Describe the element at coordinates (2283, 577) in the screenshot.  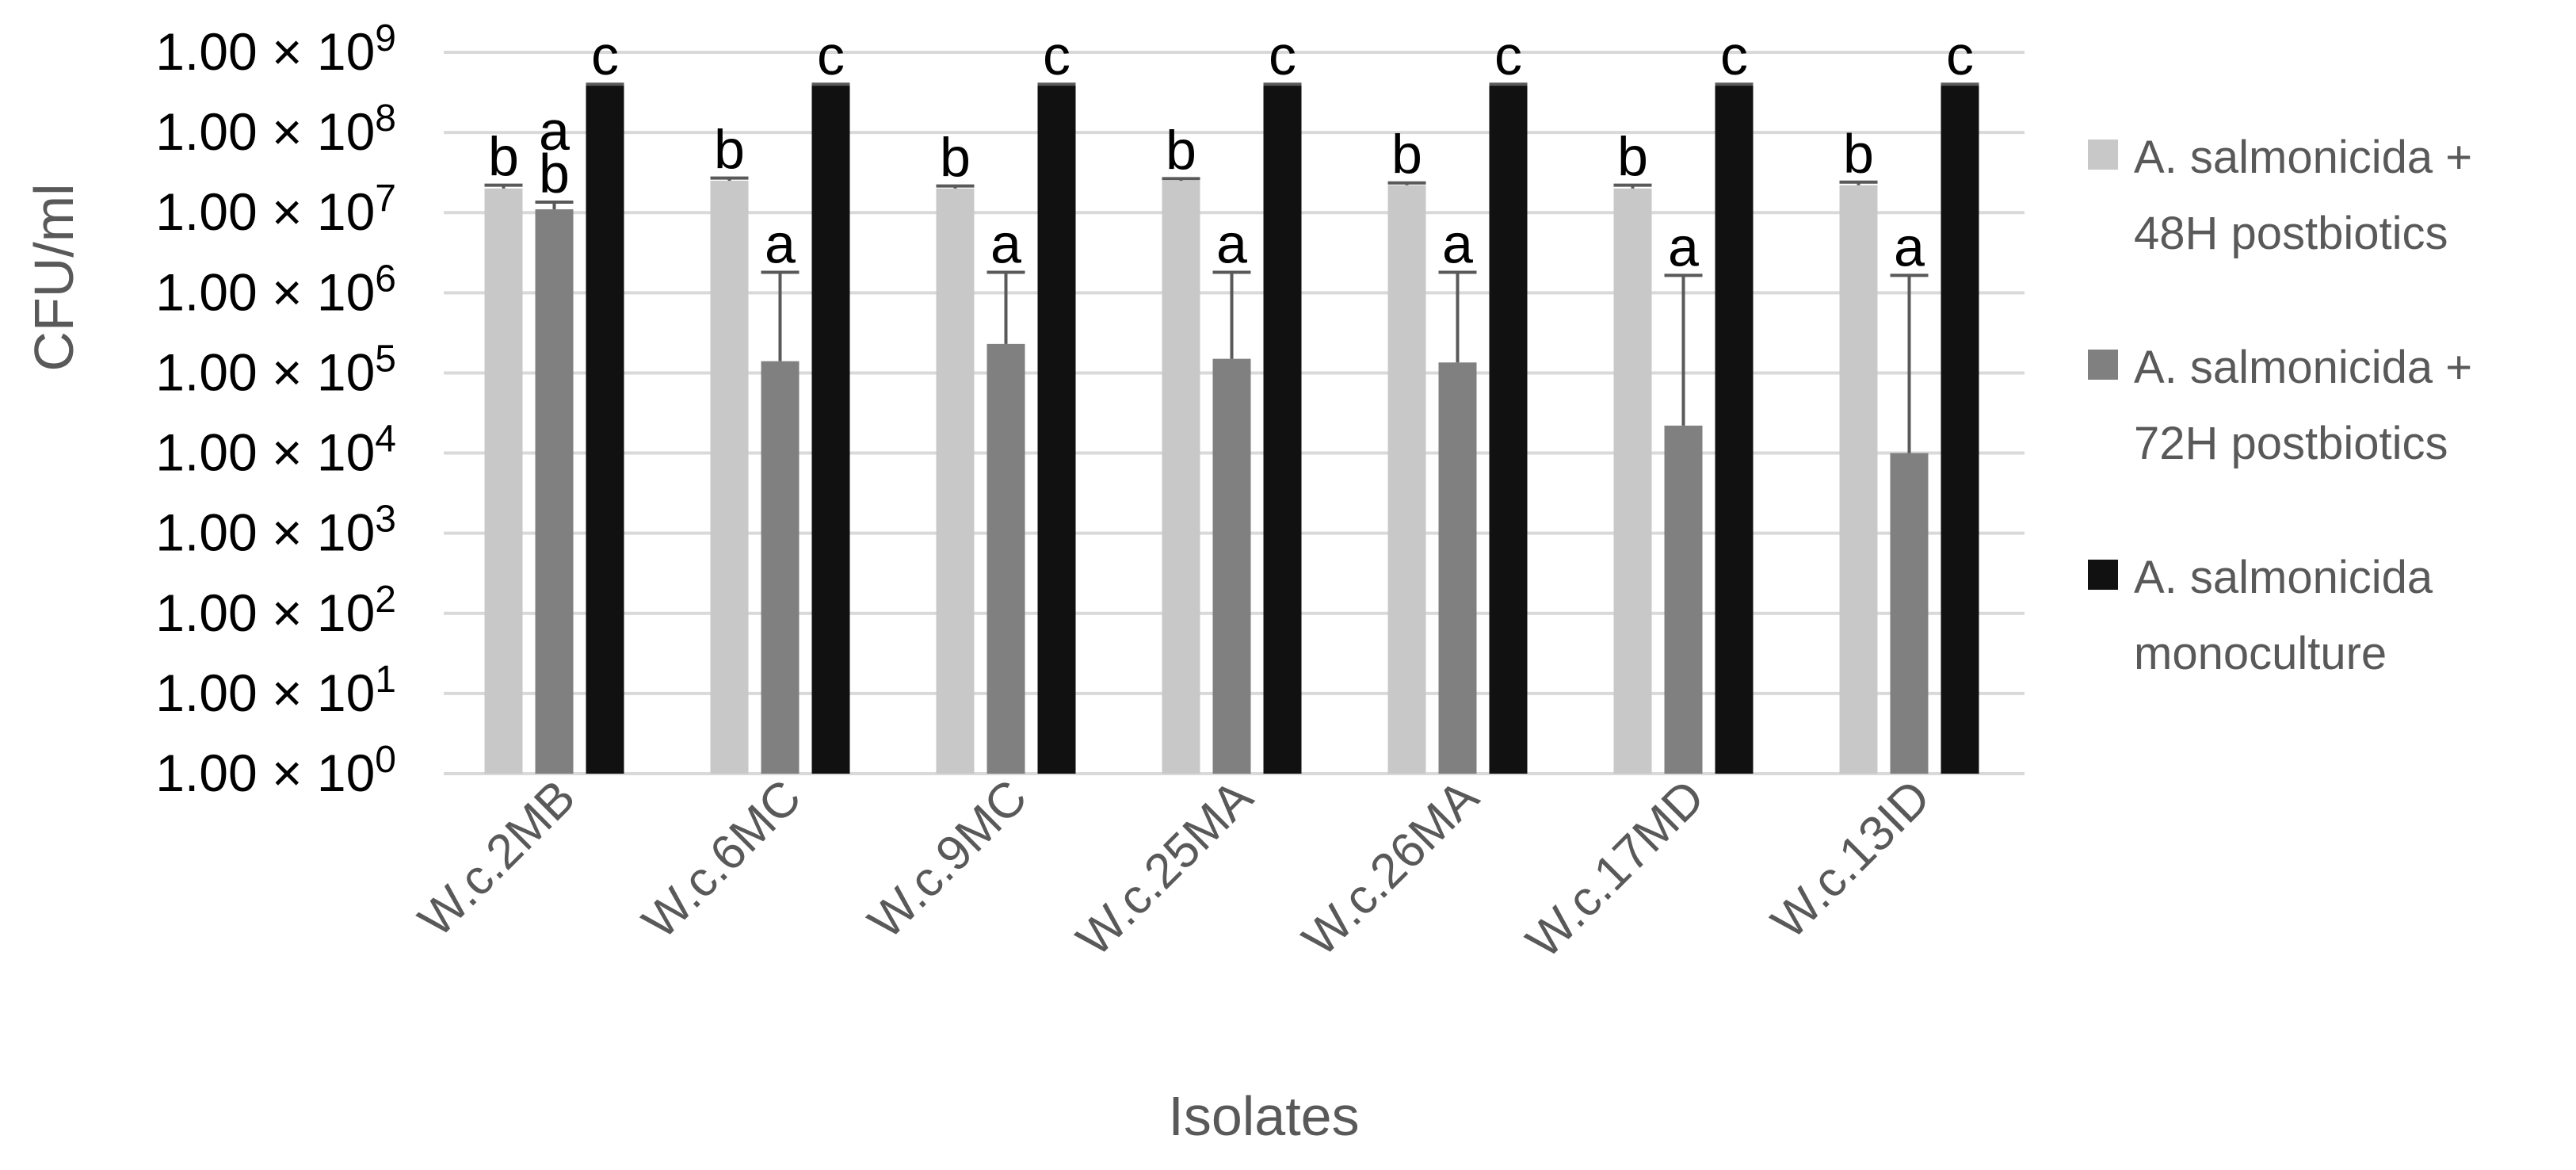
I see `legend-label: A. salmonicida` at that location.